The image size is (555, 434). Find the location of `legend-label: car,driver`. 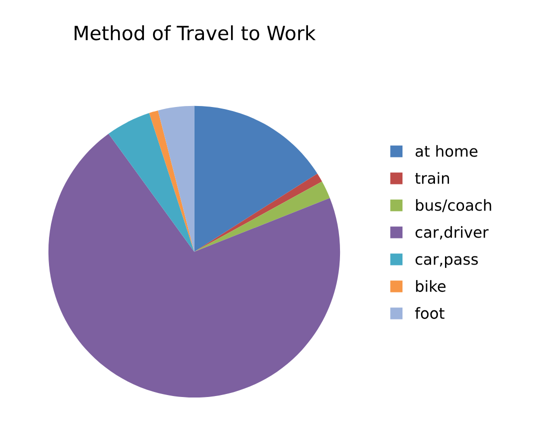

legend-label: car,driver is located at coordinates (452, 233).